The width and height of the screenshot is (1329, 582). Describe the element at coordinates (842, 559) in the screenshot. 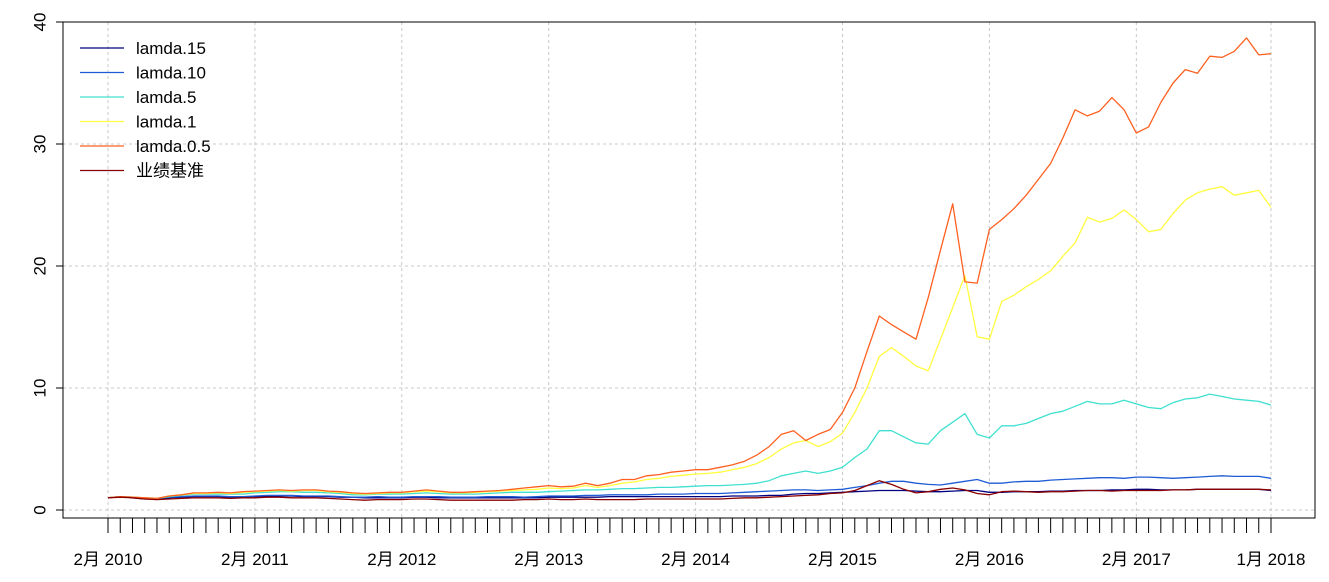

I see `x-tick-label: 2月 2015` at that location.